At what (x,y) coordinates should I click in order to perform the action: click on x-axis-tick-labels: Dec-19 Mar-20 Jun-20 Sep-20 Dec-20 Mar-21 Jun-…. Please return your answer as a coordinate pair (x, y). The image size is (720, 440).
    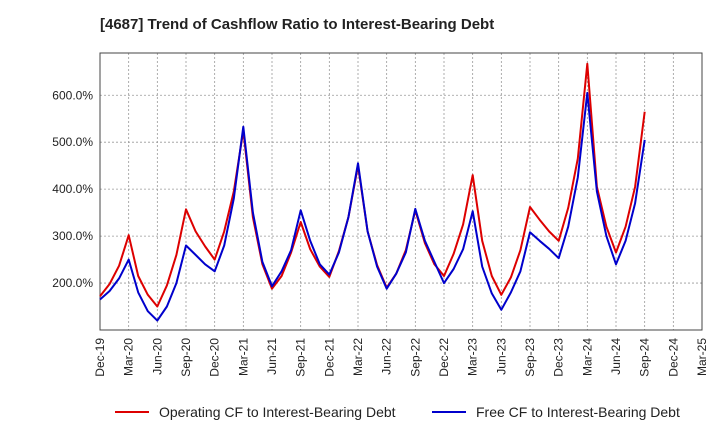
    Looking at the image, I should click on (401, 357).